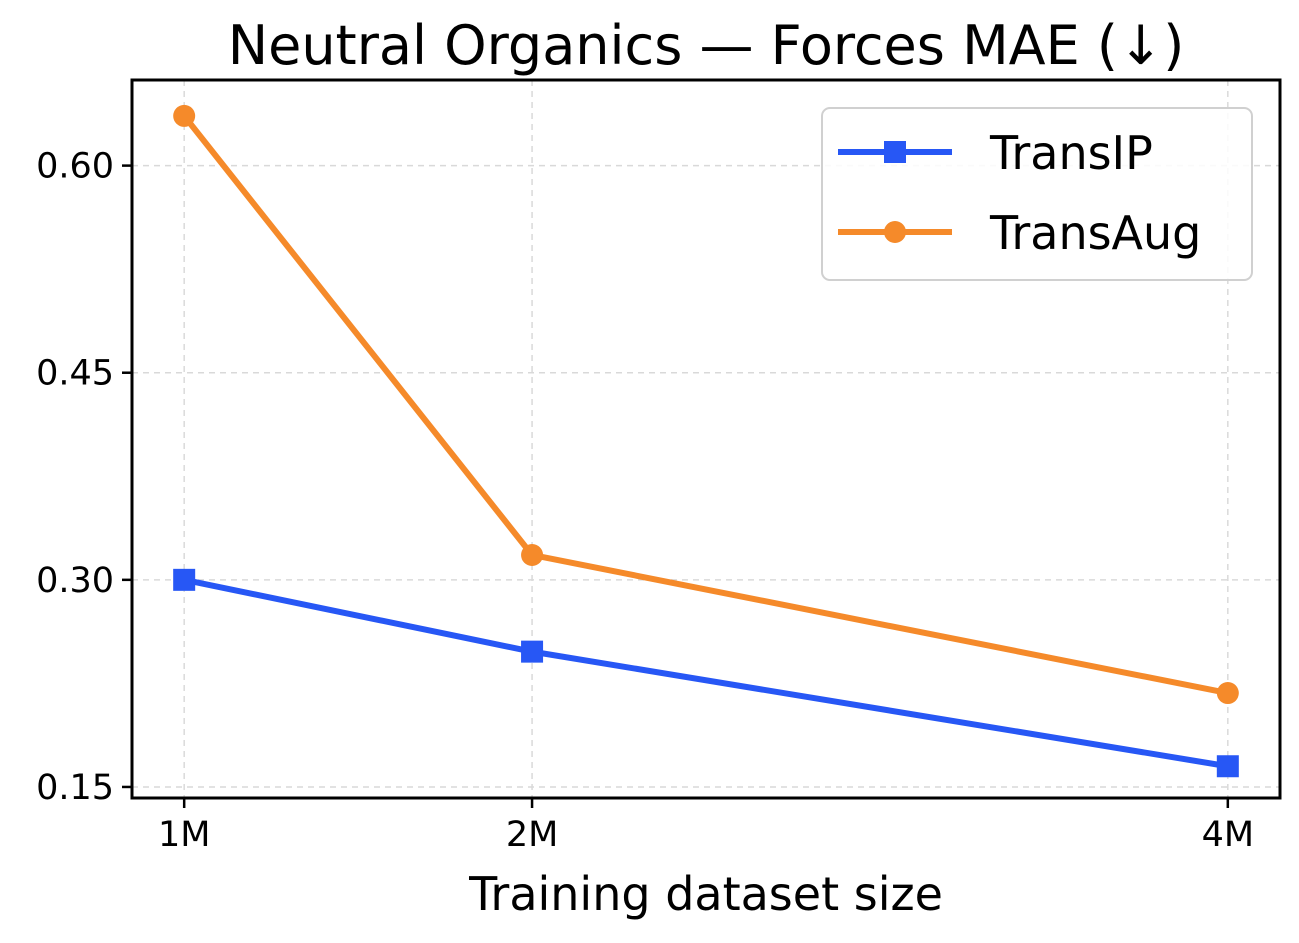 Image resolution: width=1299 pixels, height=943 pixels. Describe the element at coordinates (1037, 194) in the screenshot. I see `legend: TransIP TransAug` at that location.